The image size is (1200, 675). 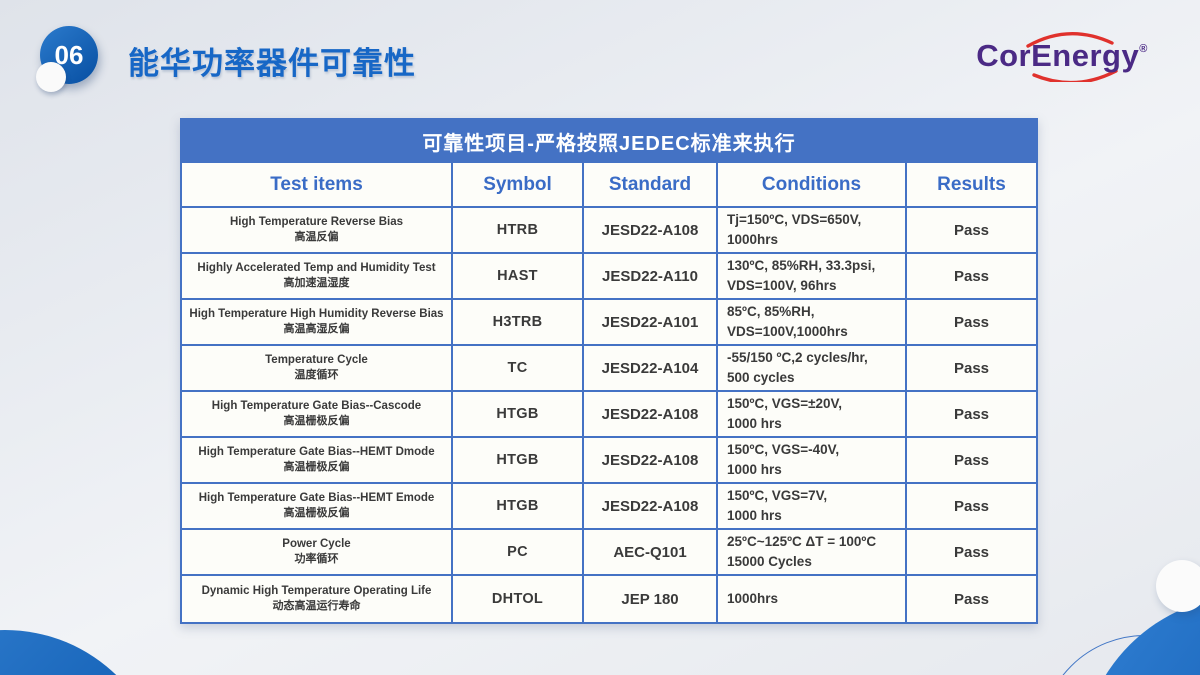 I want to click on cell-conditions: 150ºC, VGS=7V, 1000 hrs, so click(x=812, y=507).